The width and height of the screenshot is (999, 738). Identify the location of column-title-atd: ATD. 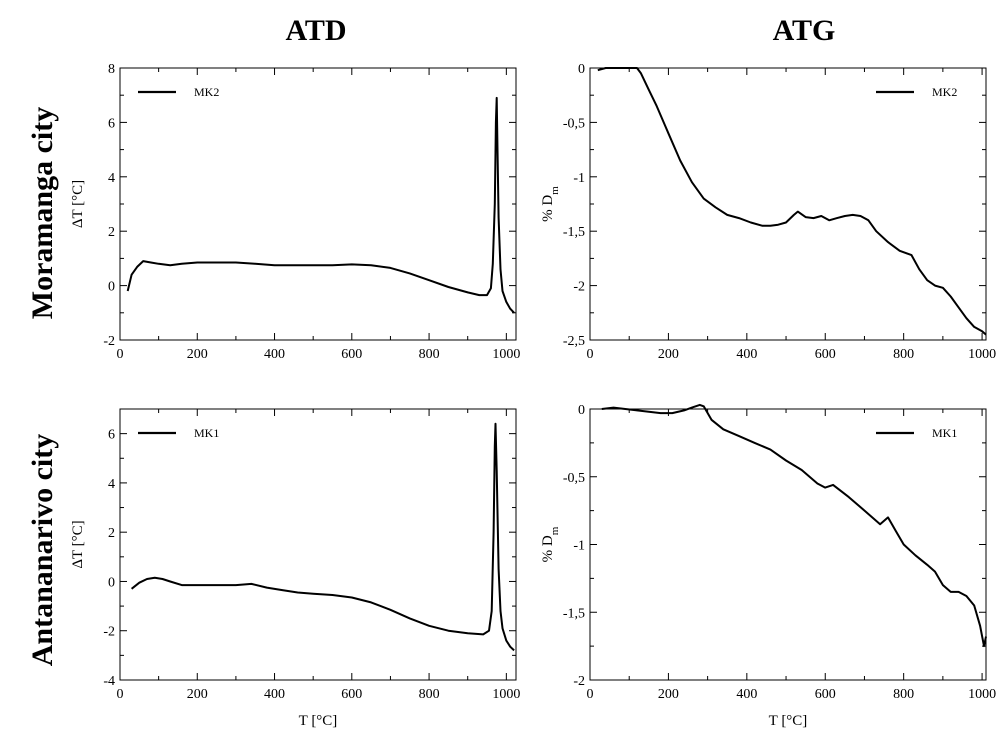
(315, 30).